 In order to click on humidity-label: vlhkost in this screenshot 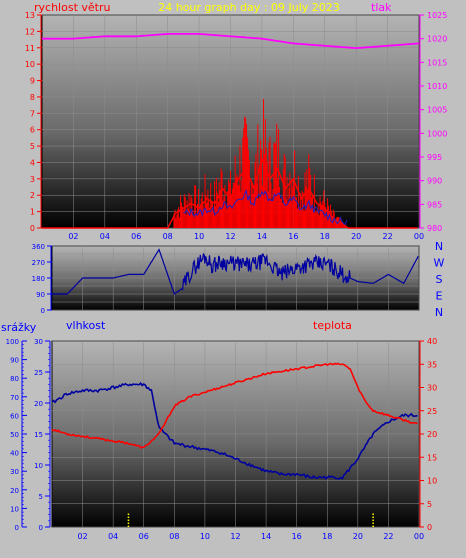, I will do `click(86, 325)`.